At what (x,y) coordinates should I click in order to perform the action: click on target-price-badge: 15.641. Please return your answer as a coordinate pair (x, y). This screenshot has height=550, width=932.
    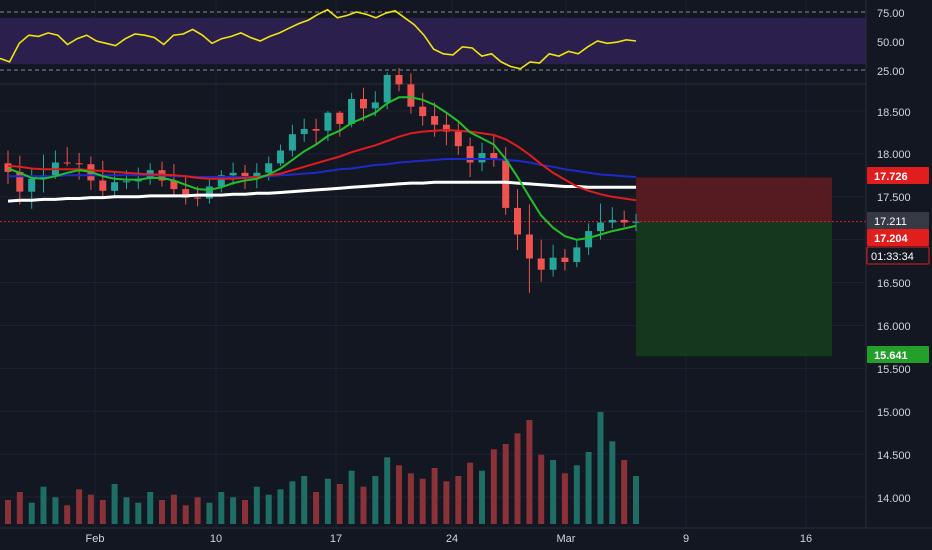
    Looking at the image, I should click on (898, 354).